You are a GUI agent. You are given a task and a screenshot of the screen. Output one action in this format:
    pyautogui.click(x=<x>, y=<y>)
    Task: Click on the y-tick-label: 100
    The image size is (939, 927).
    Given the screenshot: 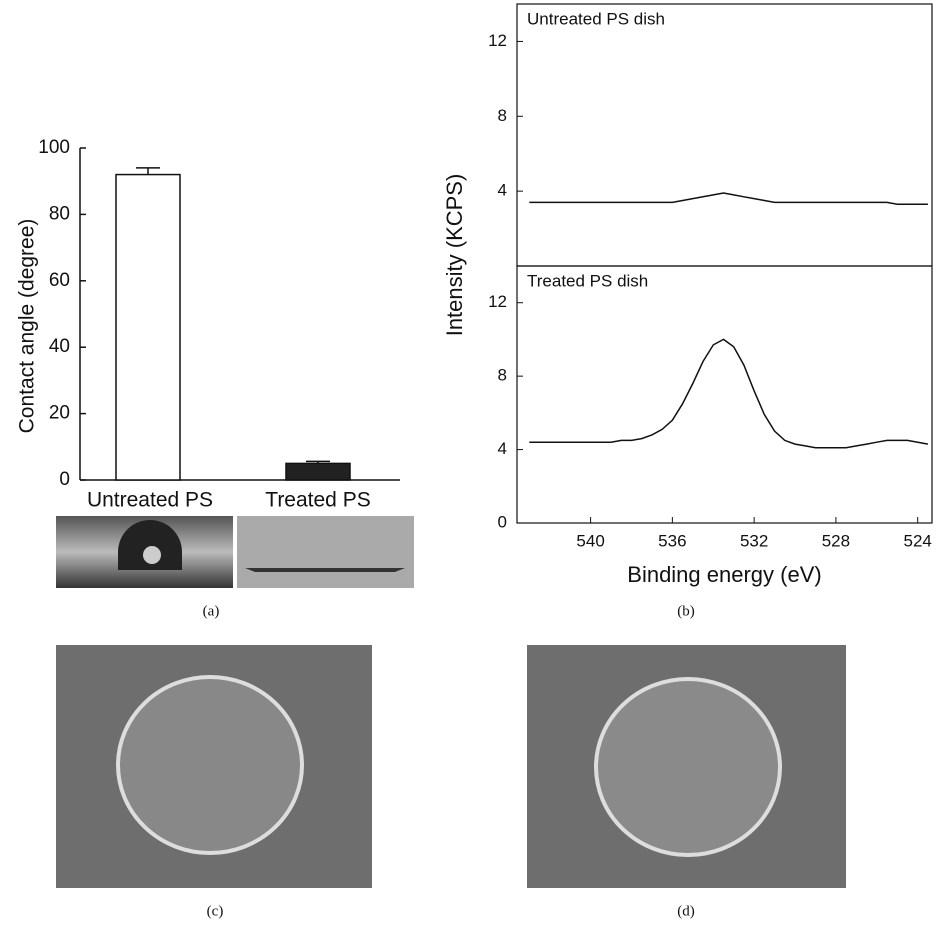 What is the action you would take?
    pyautogui.click(x=54, y=147)
    